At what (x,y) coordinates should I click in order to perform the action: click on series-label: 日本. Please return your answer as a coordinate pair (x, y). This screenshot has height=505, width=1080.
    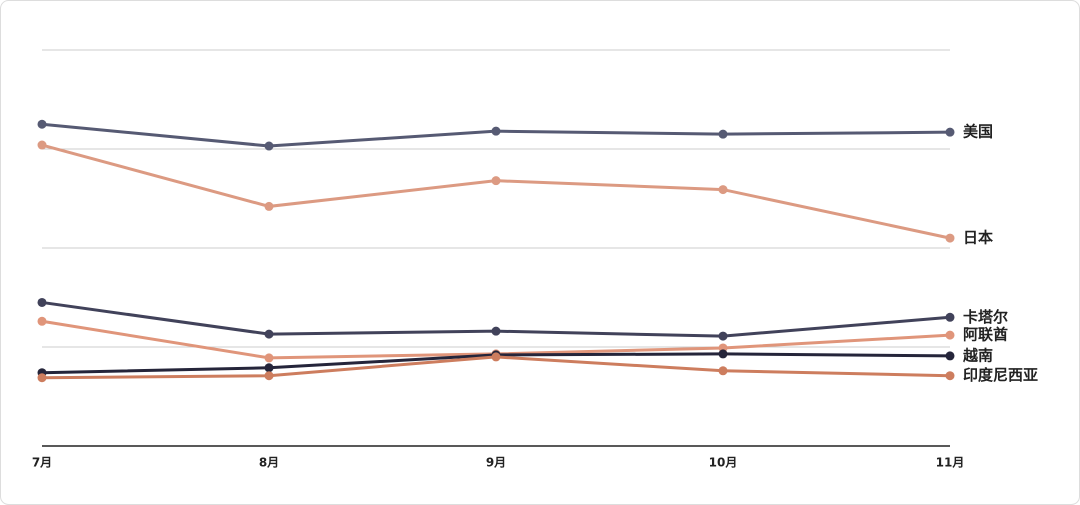
    Looking at the image, I should click on (978, 238).